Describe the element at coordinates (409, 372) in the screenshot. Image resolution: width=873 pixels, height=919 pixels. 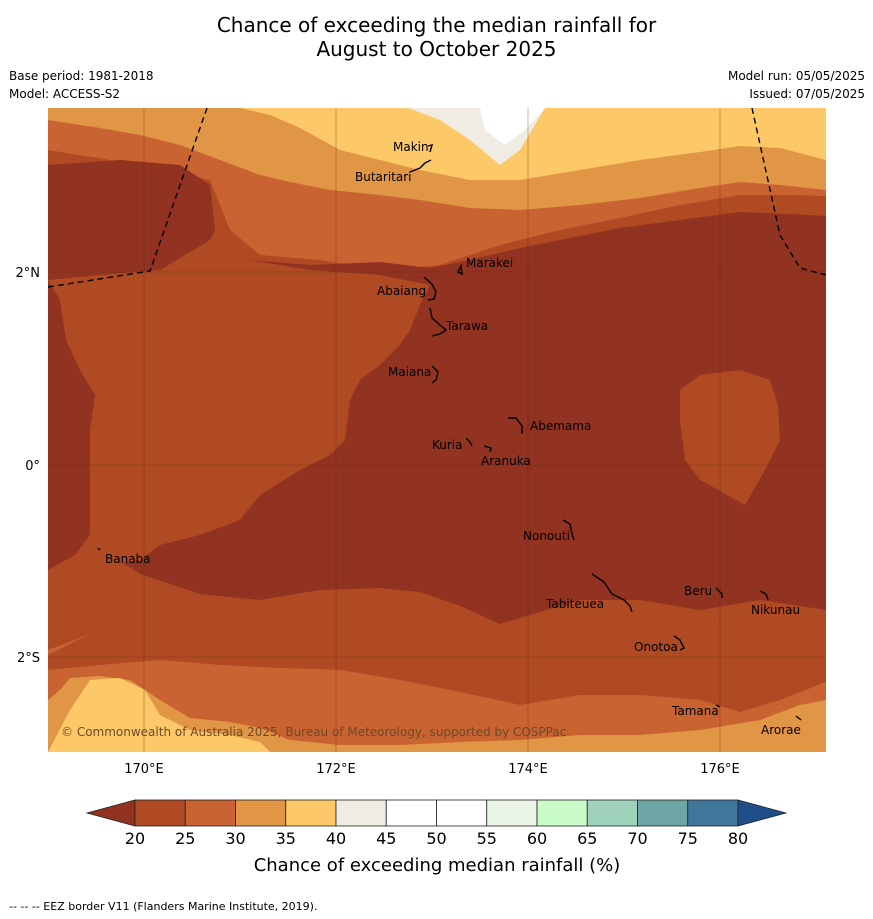
I see `label-maiana: Maiana` at that location.